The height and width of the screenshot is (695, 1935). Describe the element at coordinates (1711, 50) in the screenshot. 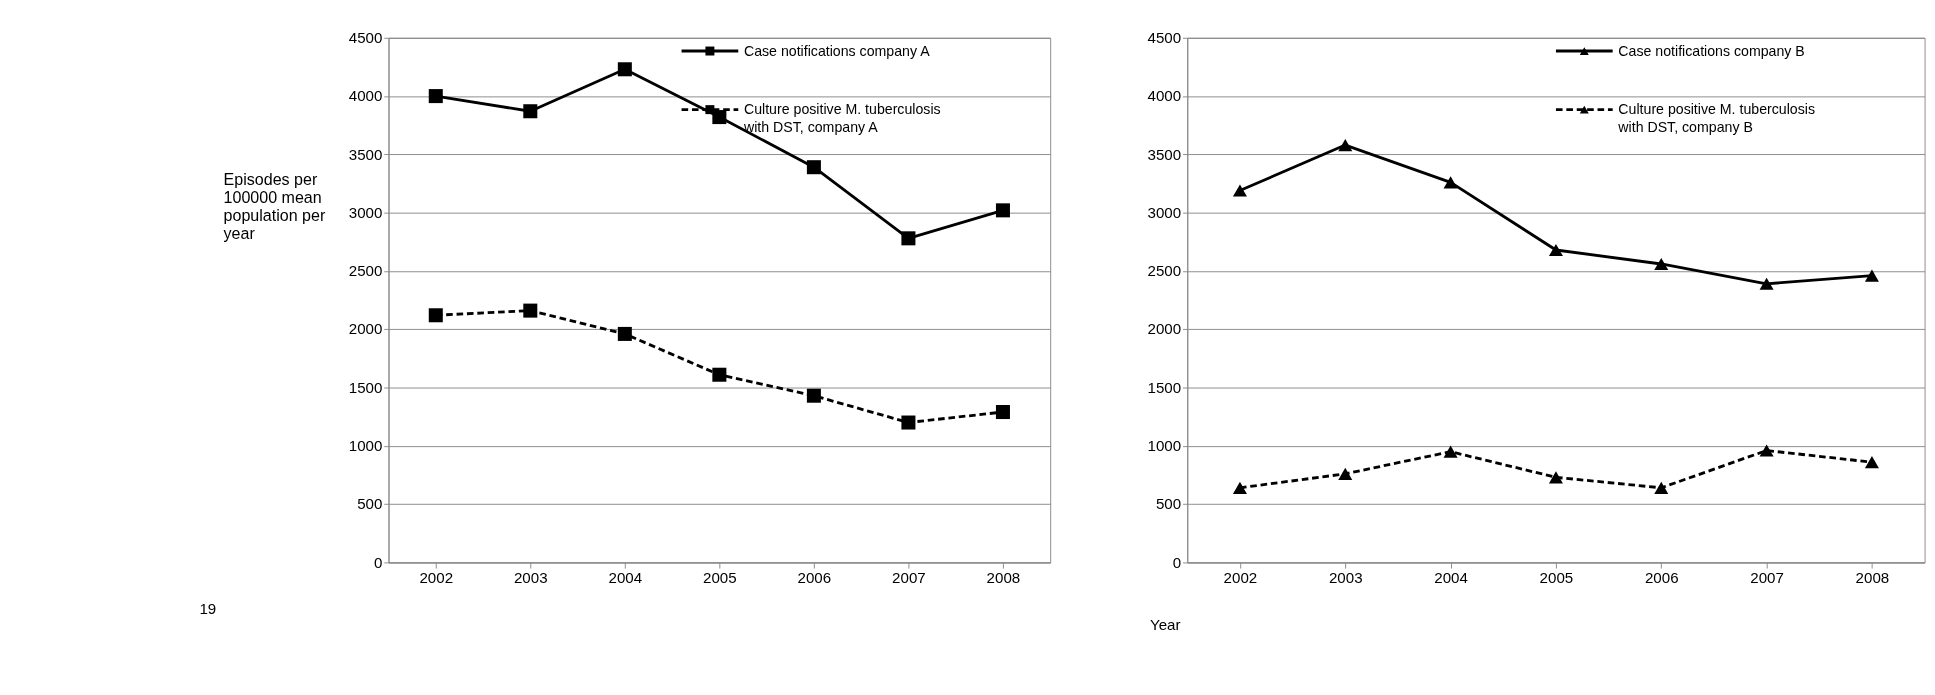

I see `legend-label: Case notifications company B` at that location.